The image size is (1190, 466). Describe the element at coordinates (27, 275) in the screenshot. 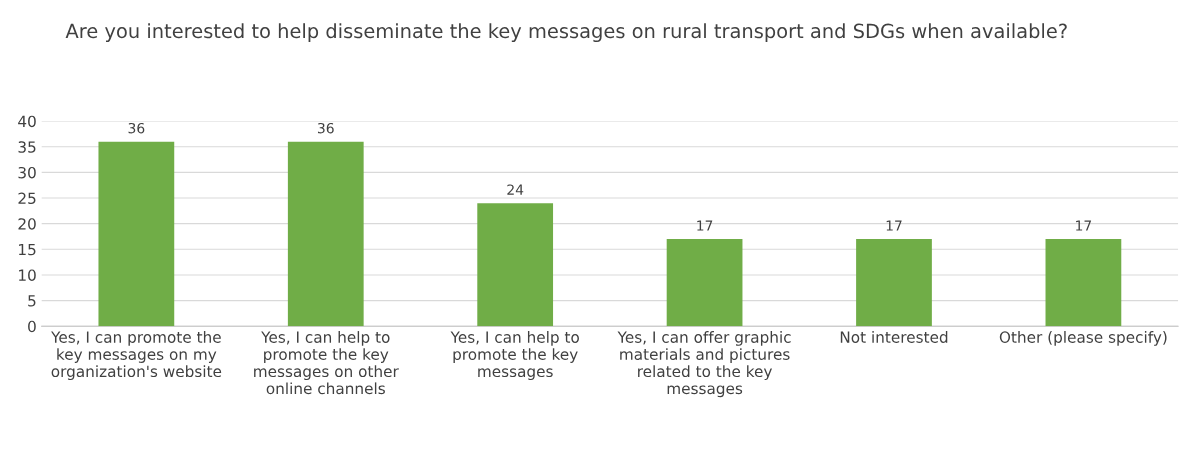

I see `y-tick-label: 10` at that location.